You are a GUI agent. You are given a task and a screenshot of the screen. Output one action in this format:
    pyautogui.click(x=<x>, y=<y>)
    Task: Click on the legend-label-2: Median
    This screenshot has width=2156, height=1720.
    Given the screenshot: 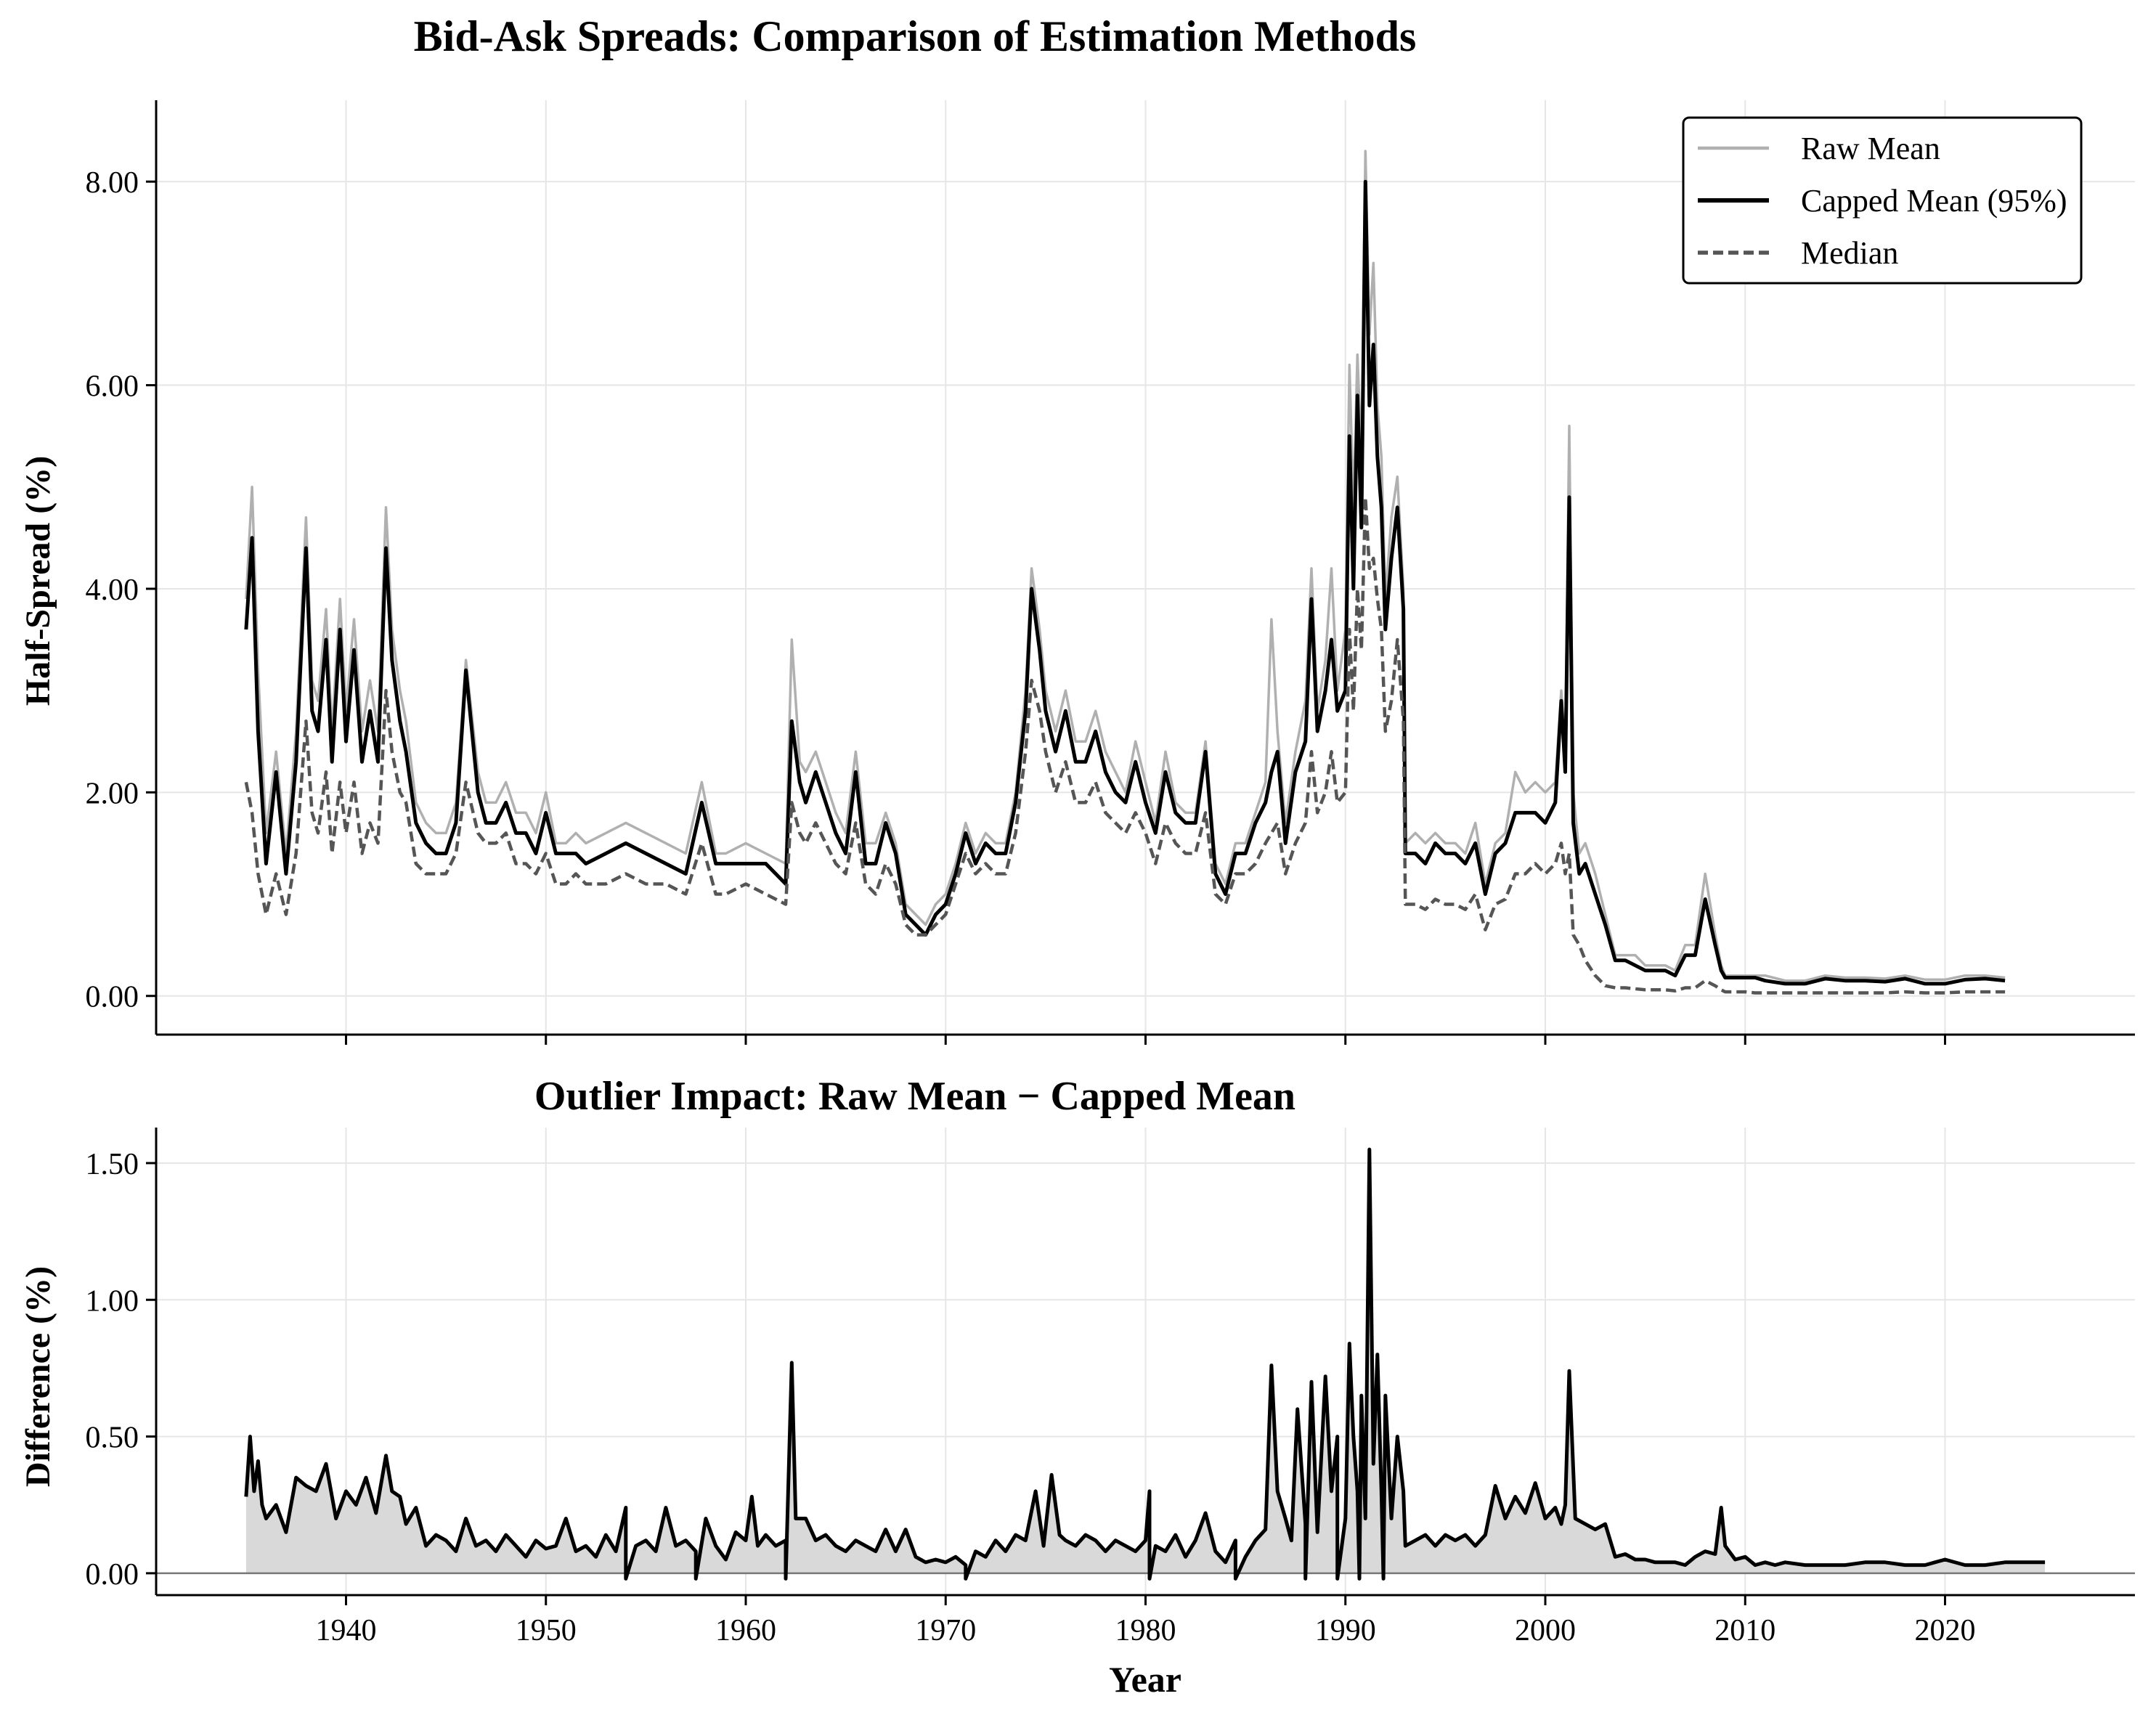 What is the action you would take?
    pyautogui.click(x=1849, y=253)
    